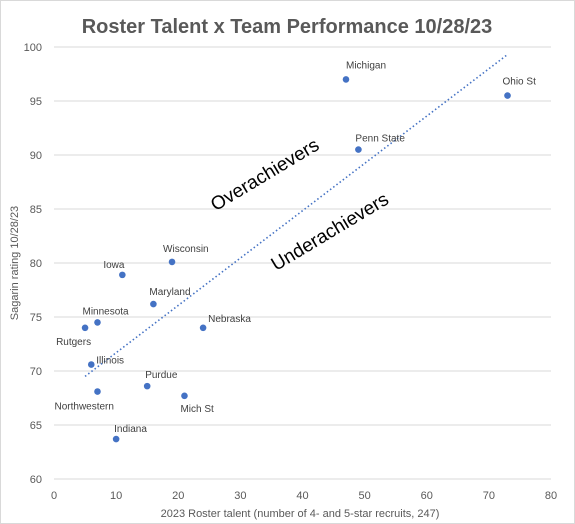 This screenshot has height=524, width=575. What do you see at coordinates (36, 264) in the screenshot?
I see `y-tick-label: 80` at bounding box center [36, 264].